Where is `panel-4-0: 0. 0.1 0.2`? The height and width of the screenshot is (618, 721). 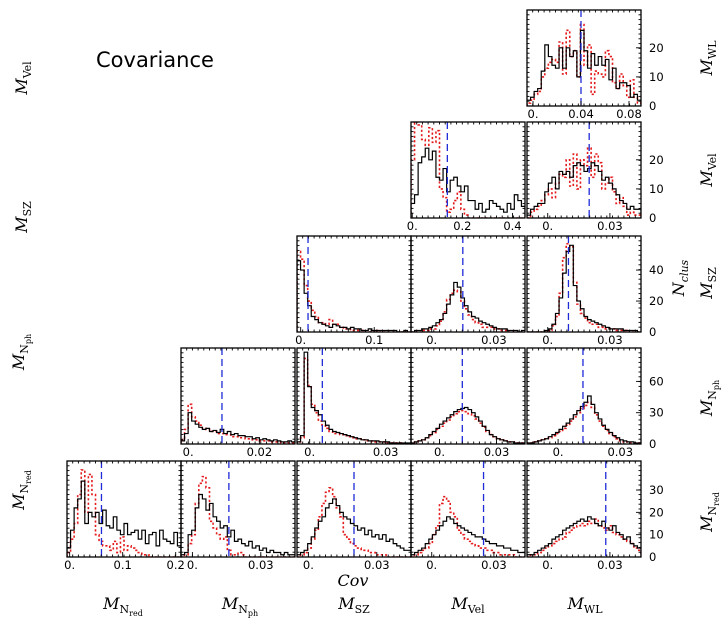 panel-4-0: 0. 0.1 0.2 is located at coordinates (124, 516).